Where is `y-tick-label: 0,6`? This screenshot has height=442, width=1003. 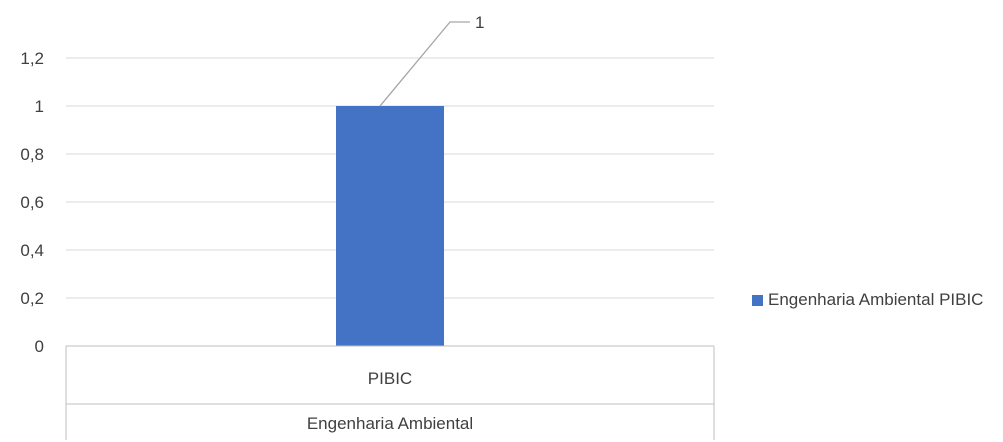
y-tick-label: 0,6 is located at coordinates (32, 202).